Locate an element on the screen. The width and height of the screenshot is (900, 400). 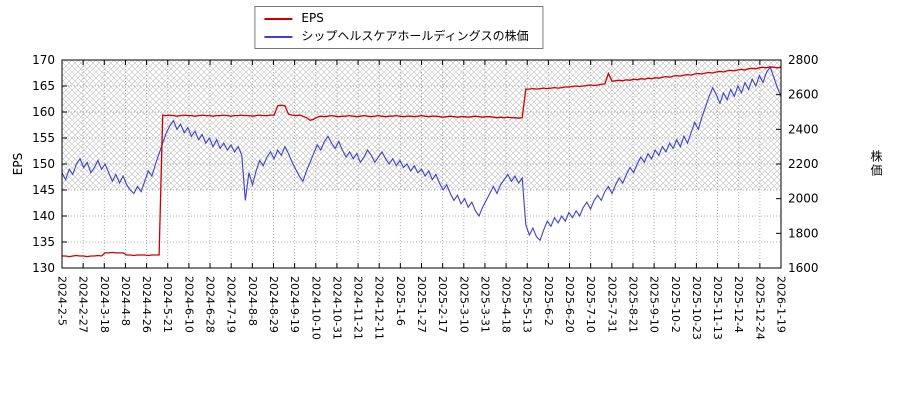
svg-text: 2024-8-29 is located at coordinates (273, 304).